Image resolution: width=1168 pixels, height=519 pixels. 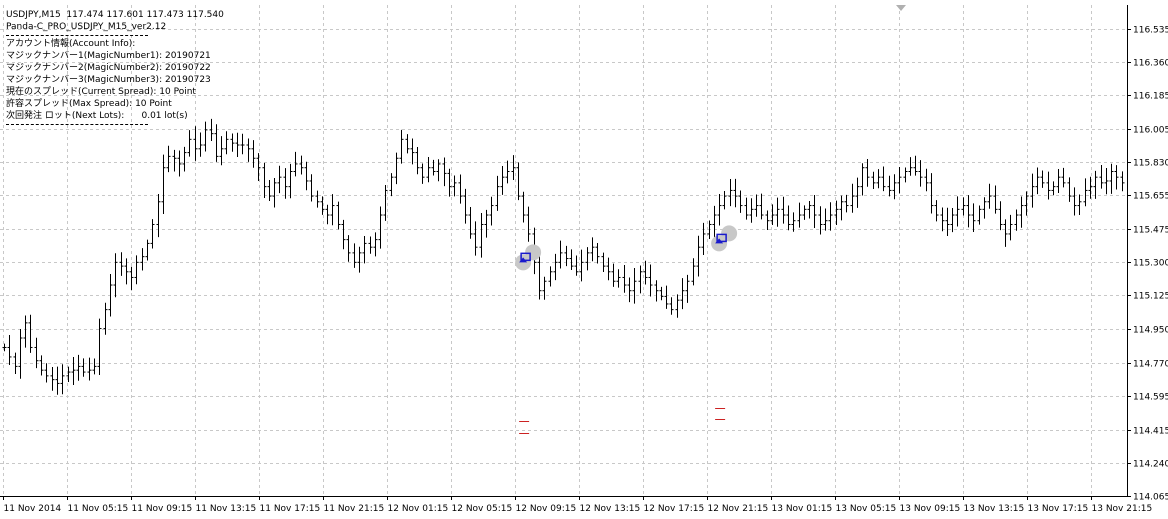 What do you see at coordinates (77, 124) in the screenshot?
I see `info-divider-bottom` at bounding box center [77, 124].